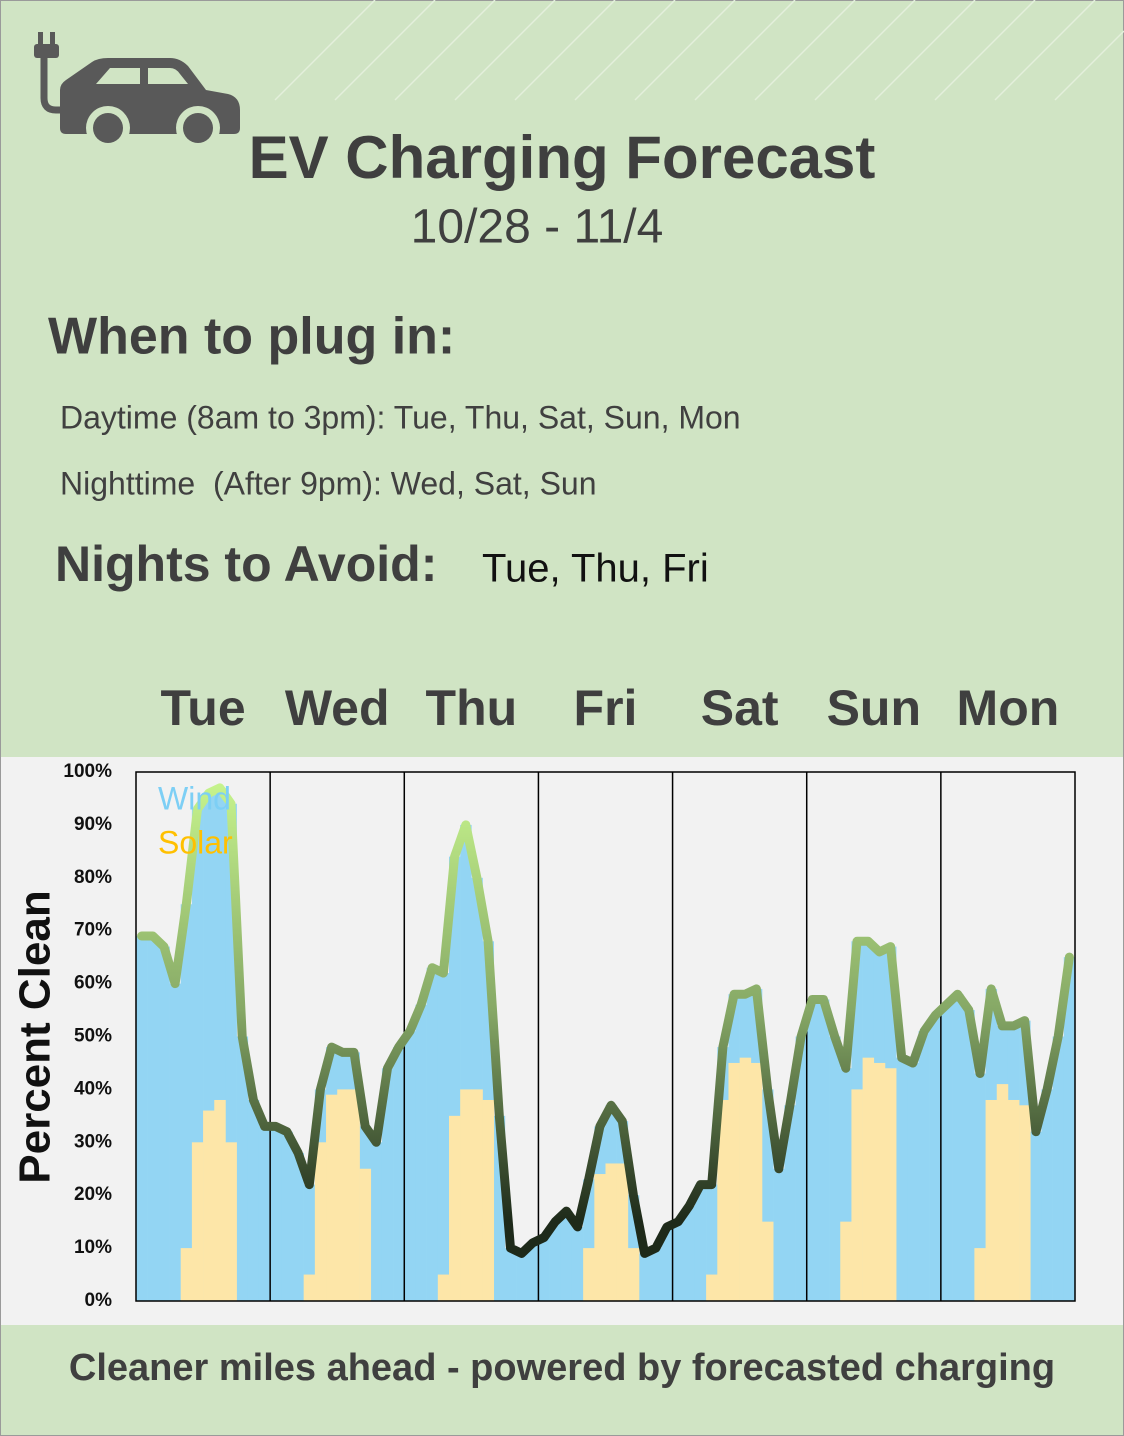 This screenshot has height=1436, width=1124. Describe the element at coordinates (606, 708) in the screenshot. I see `day-label: Fri` at that location.